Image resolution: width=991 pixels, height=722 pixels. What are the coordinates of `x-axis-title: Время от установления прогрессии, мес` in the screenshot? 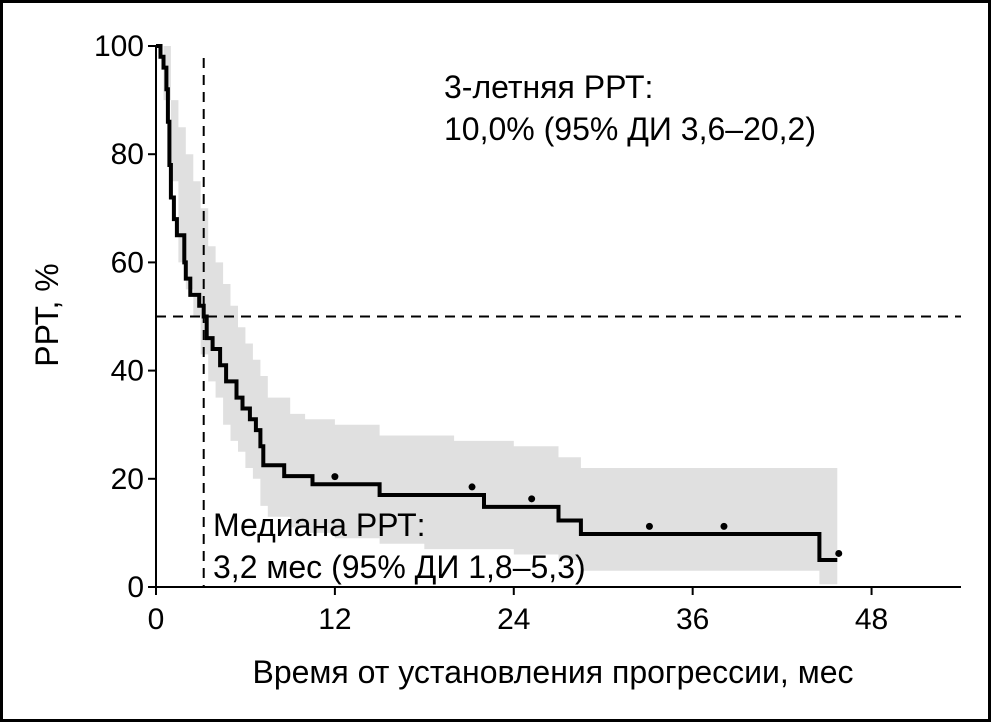 It's located at (552, 672).